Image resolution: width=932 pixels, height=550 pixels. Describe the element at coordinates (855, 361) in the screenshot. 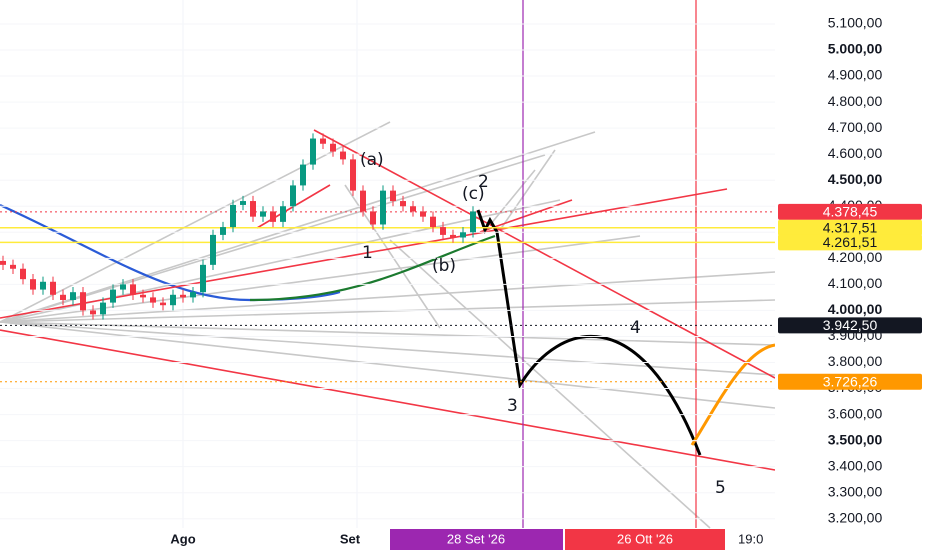

I see `y-tick-label: 3.800,00` at that location.